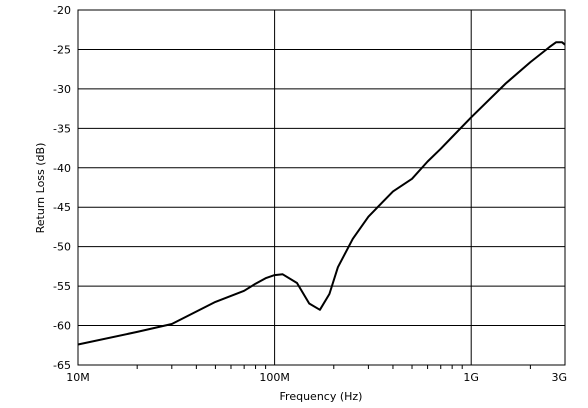  I want to click on y-tick-label: -35, so click(62, 128).